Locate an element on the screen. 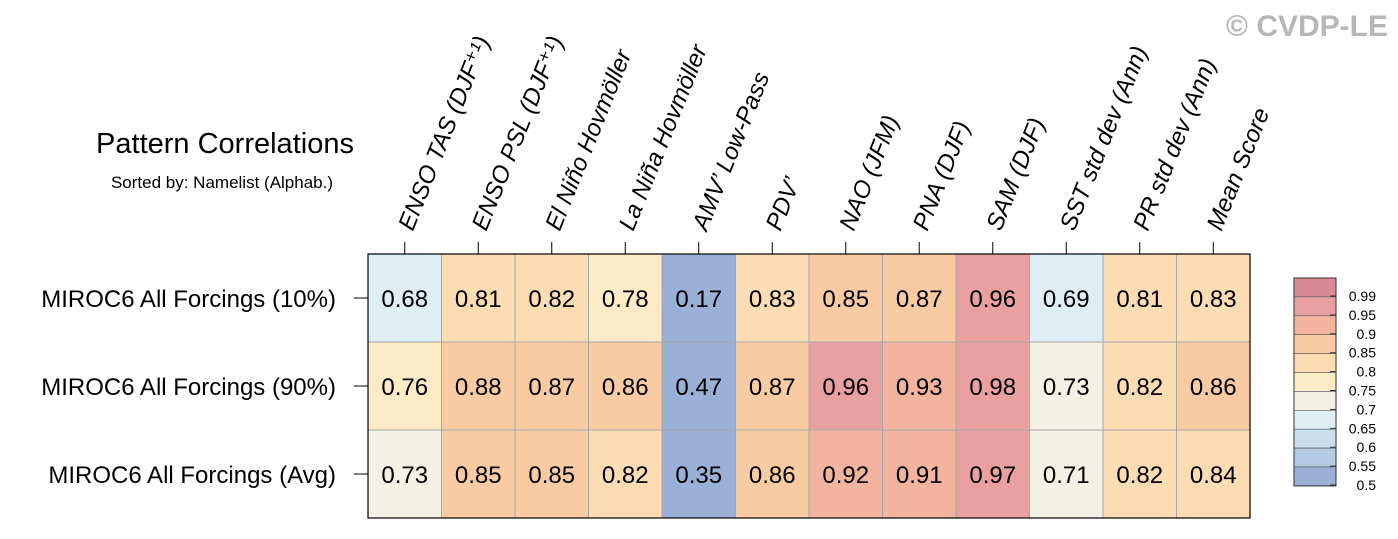  watermark-text: © CVDP-LE is located at coordinates (1307, 26).